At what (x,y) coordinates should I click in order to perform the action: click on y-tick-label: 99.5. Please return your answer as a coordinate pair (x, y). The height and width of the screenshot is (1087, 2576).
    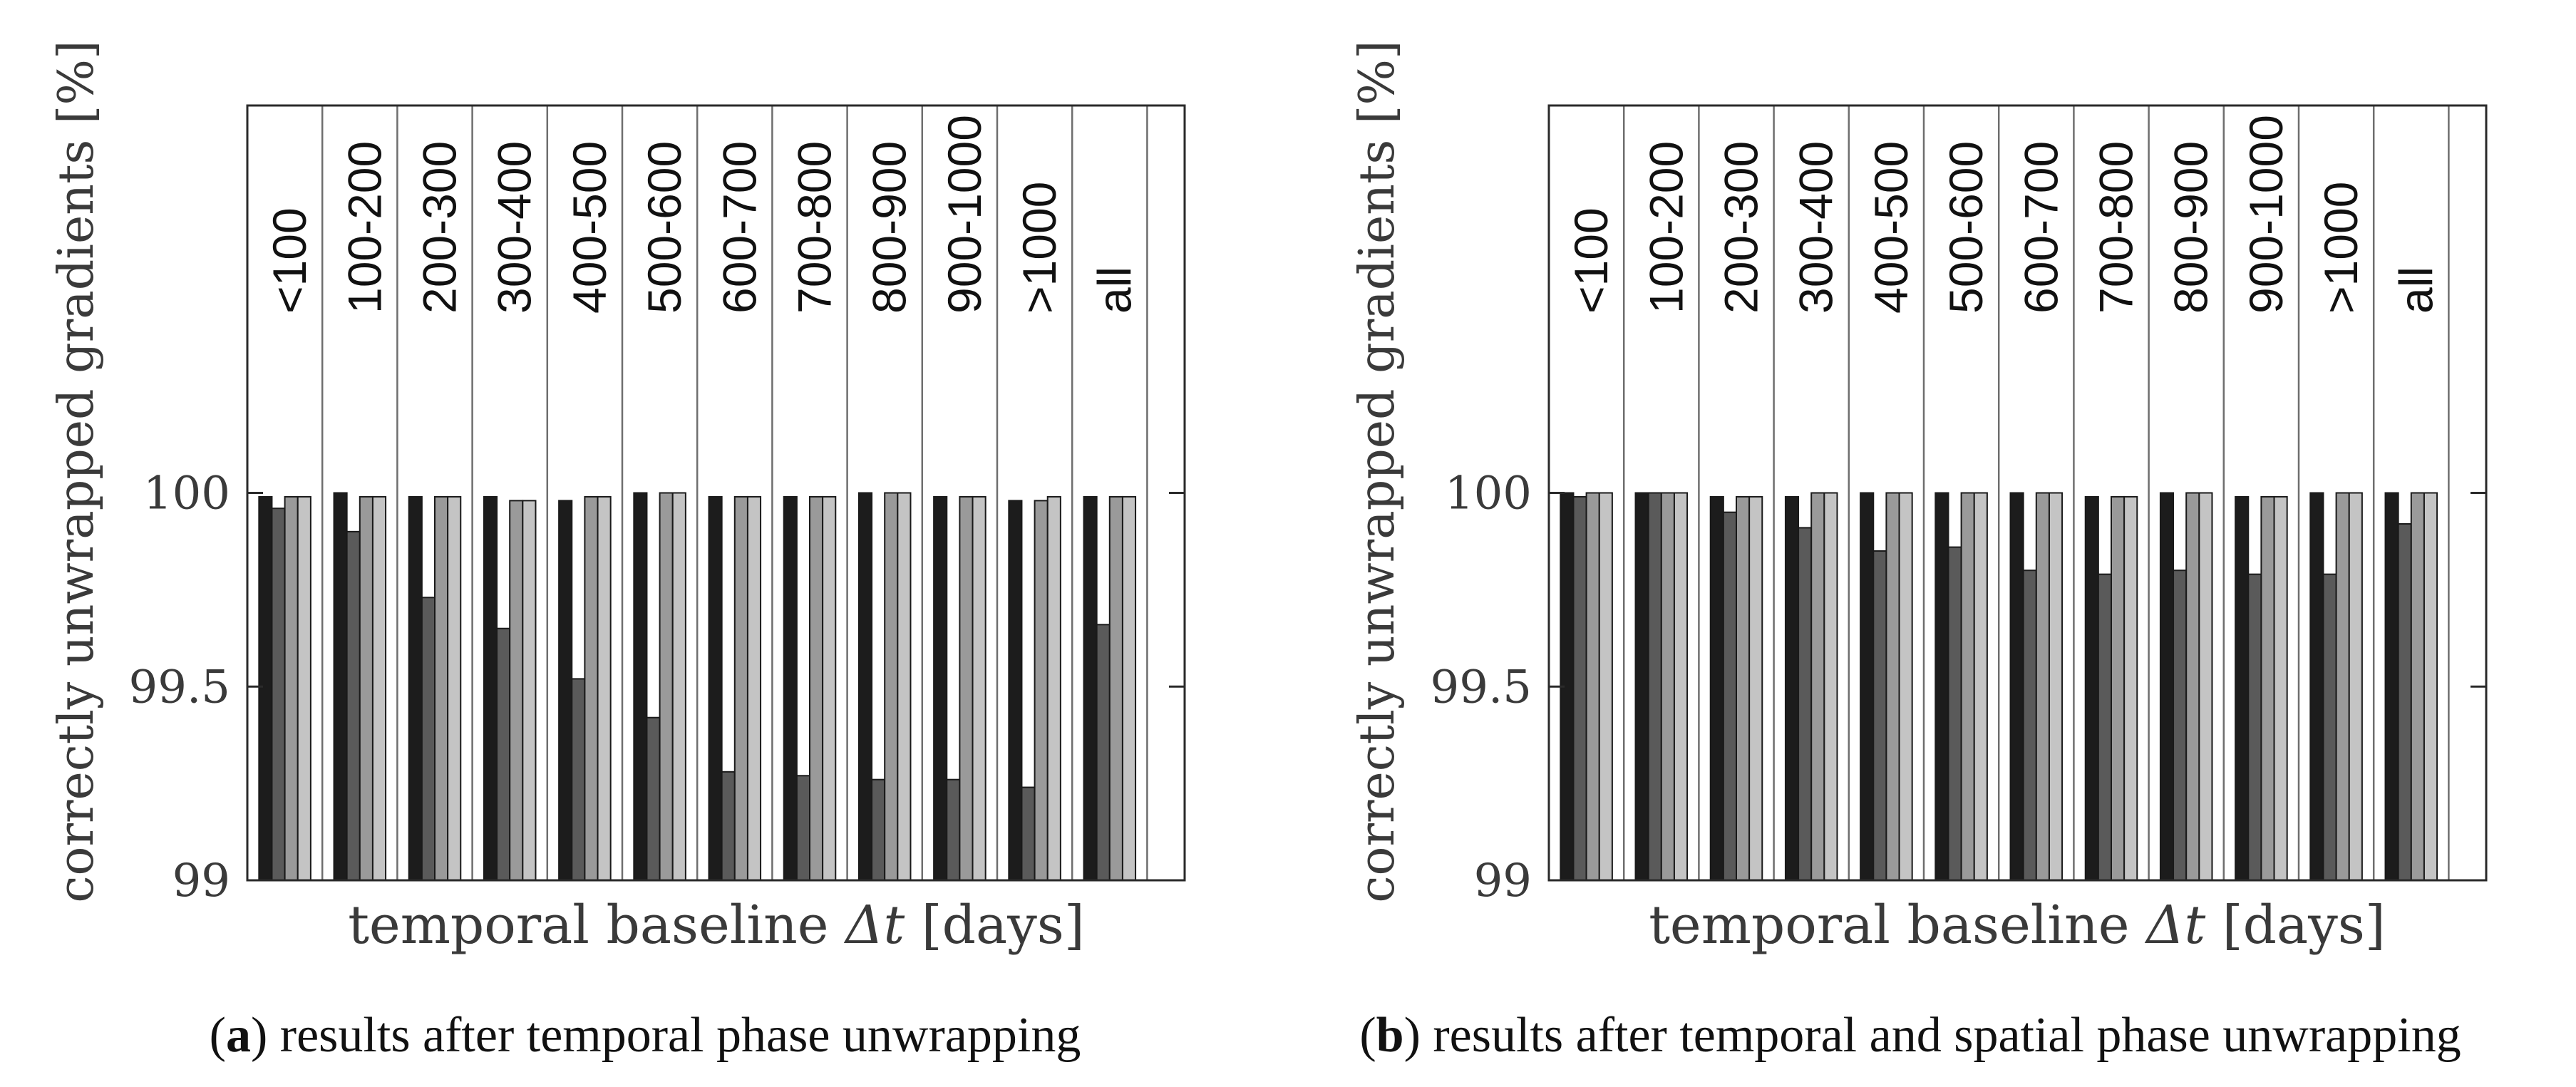
    Looking at the image, I should click on (180, 687).